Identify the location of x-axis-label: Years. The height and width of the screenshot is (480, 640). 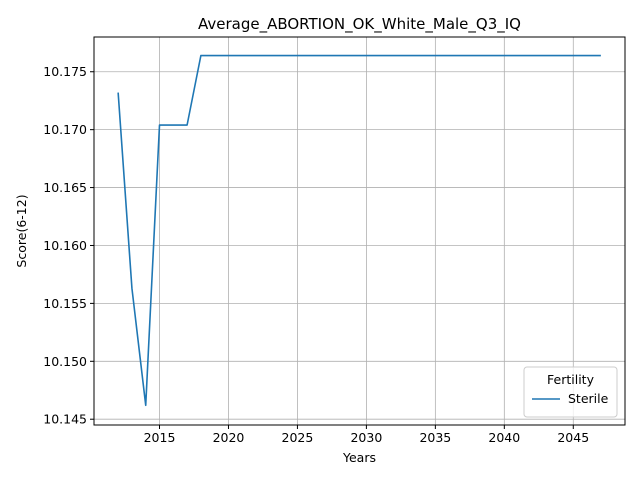
(359, 457).